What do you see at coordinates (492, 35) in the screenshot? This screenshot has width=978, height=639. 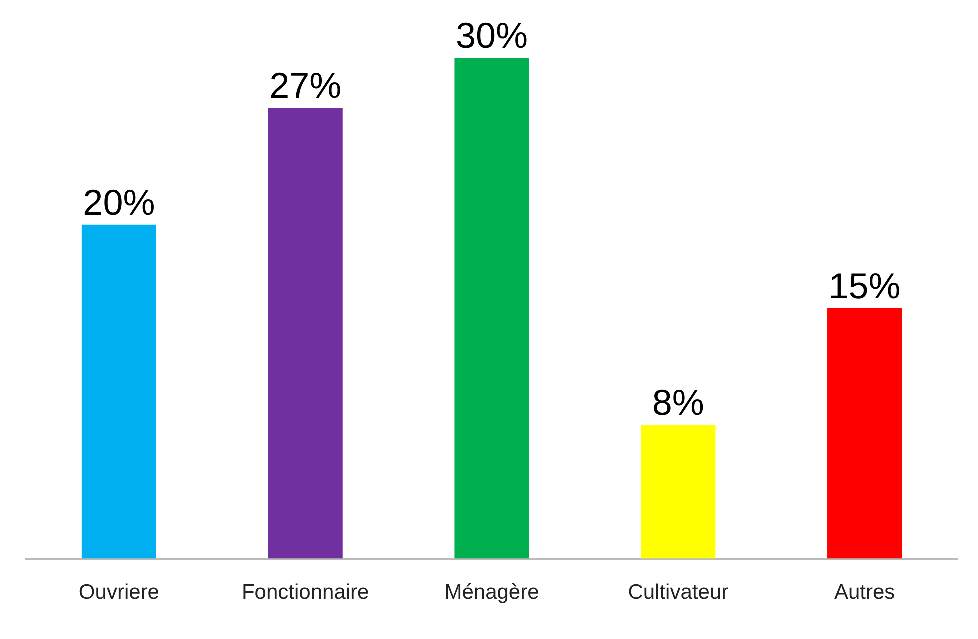 I see `data-label: 30%` at bounding box center [492, 35].